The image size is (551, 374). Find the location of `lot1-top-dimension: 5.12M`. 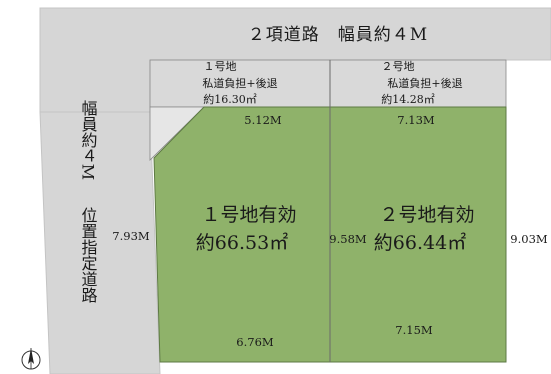

lot1-top-dimension: 5.12M is located at coordinates (263, 120).